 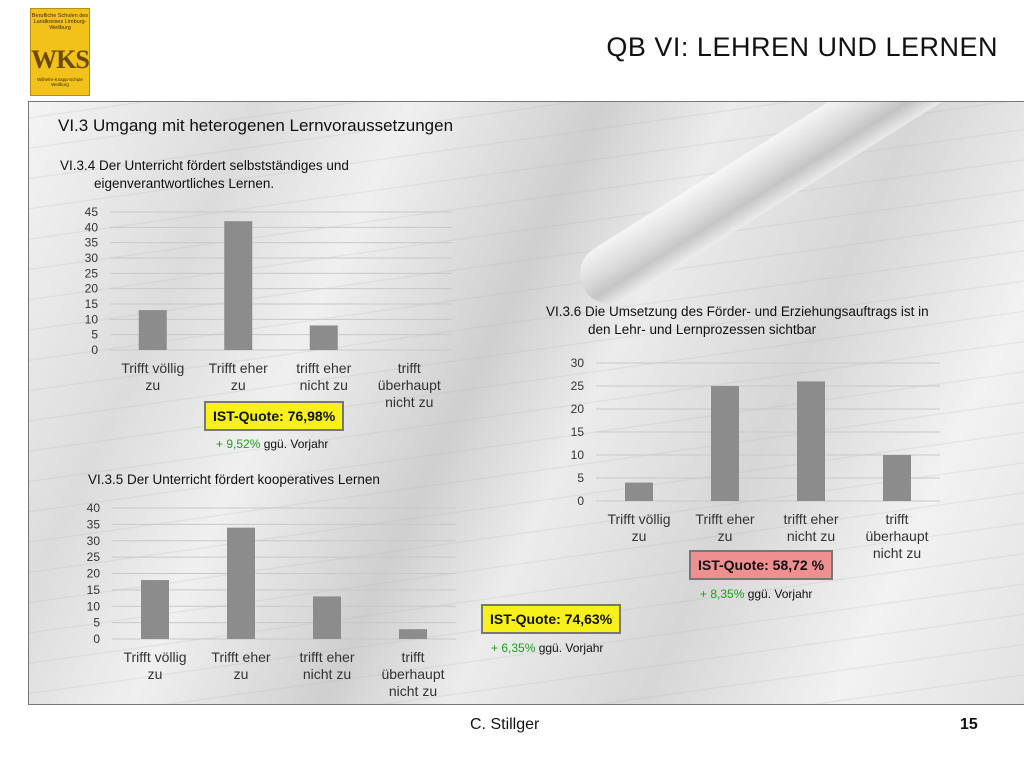 I want to click on chart3-ytick-label: 10, so click(x=578, y=455).